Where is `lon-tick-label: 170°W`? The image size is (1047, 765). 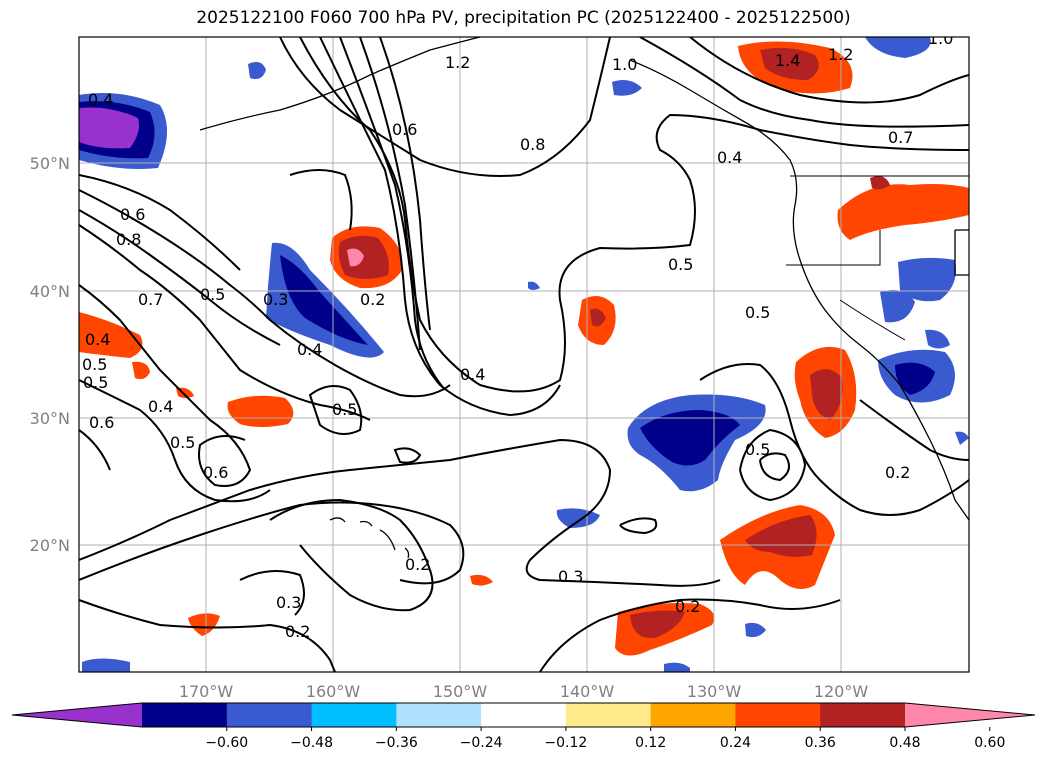
lon-tick-label: 170°W is located at coordinates (206, 691).